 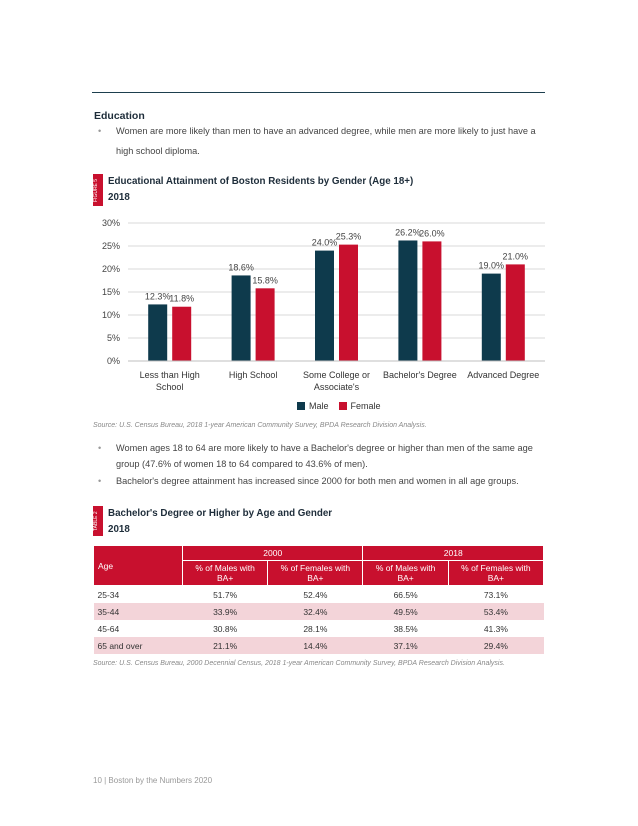 I want to click on y-tick-label: 0%, so click(x=113, y=361).